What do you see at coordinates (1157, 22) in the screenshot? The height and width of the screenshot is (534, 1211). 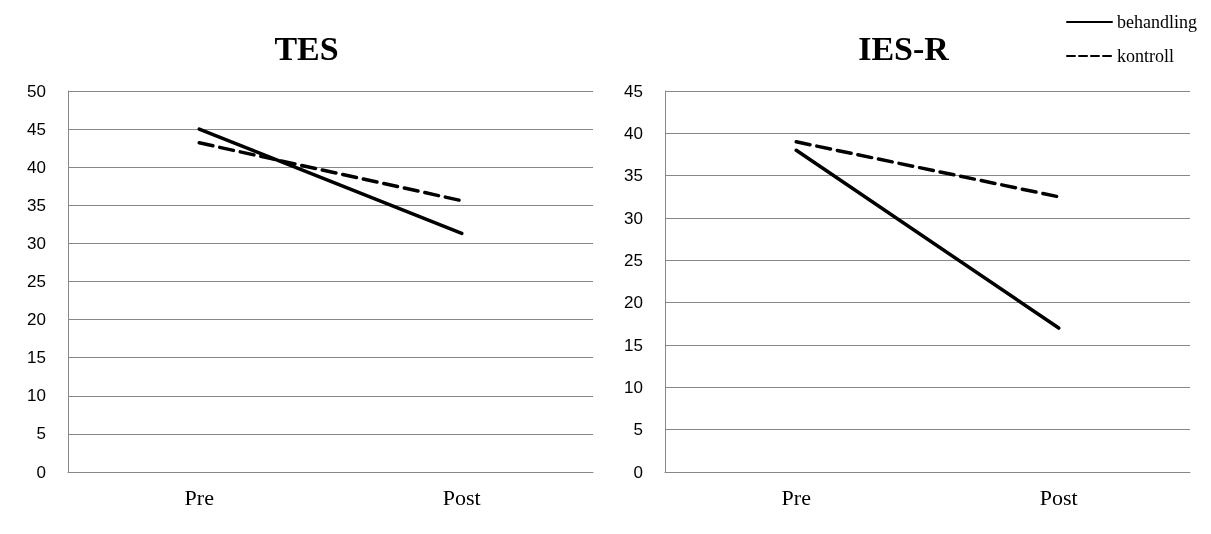 I see `legend-label: behandling` at bounding box center [1157, 22].